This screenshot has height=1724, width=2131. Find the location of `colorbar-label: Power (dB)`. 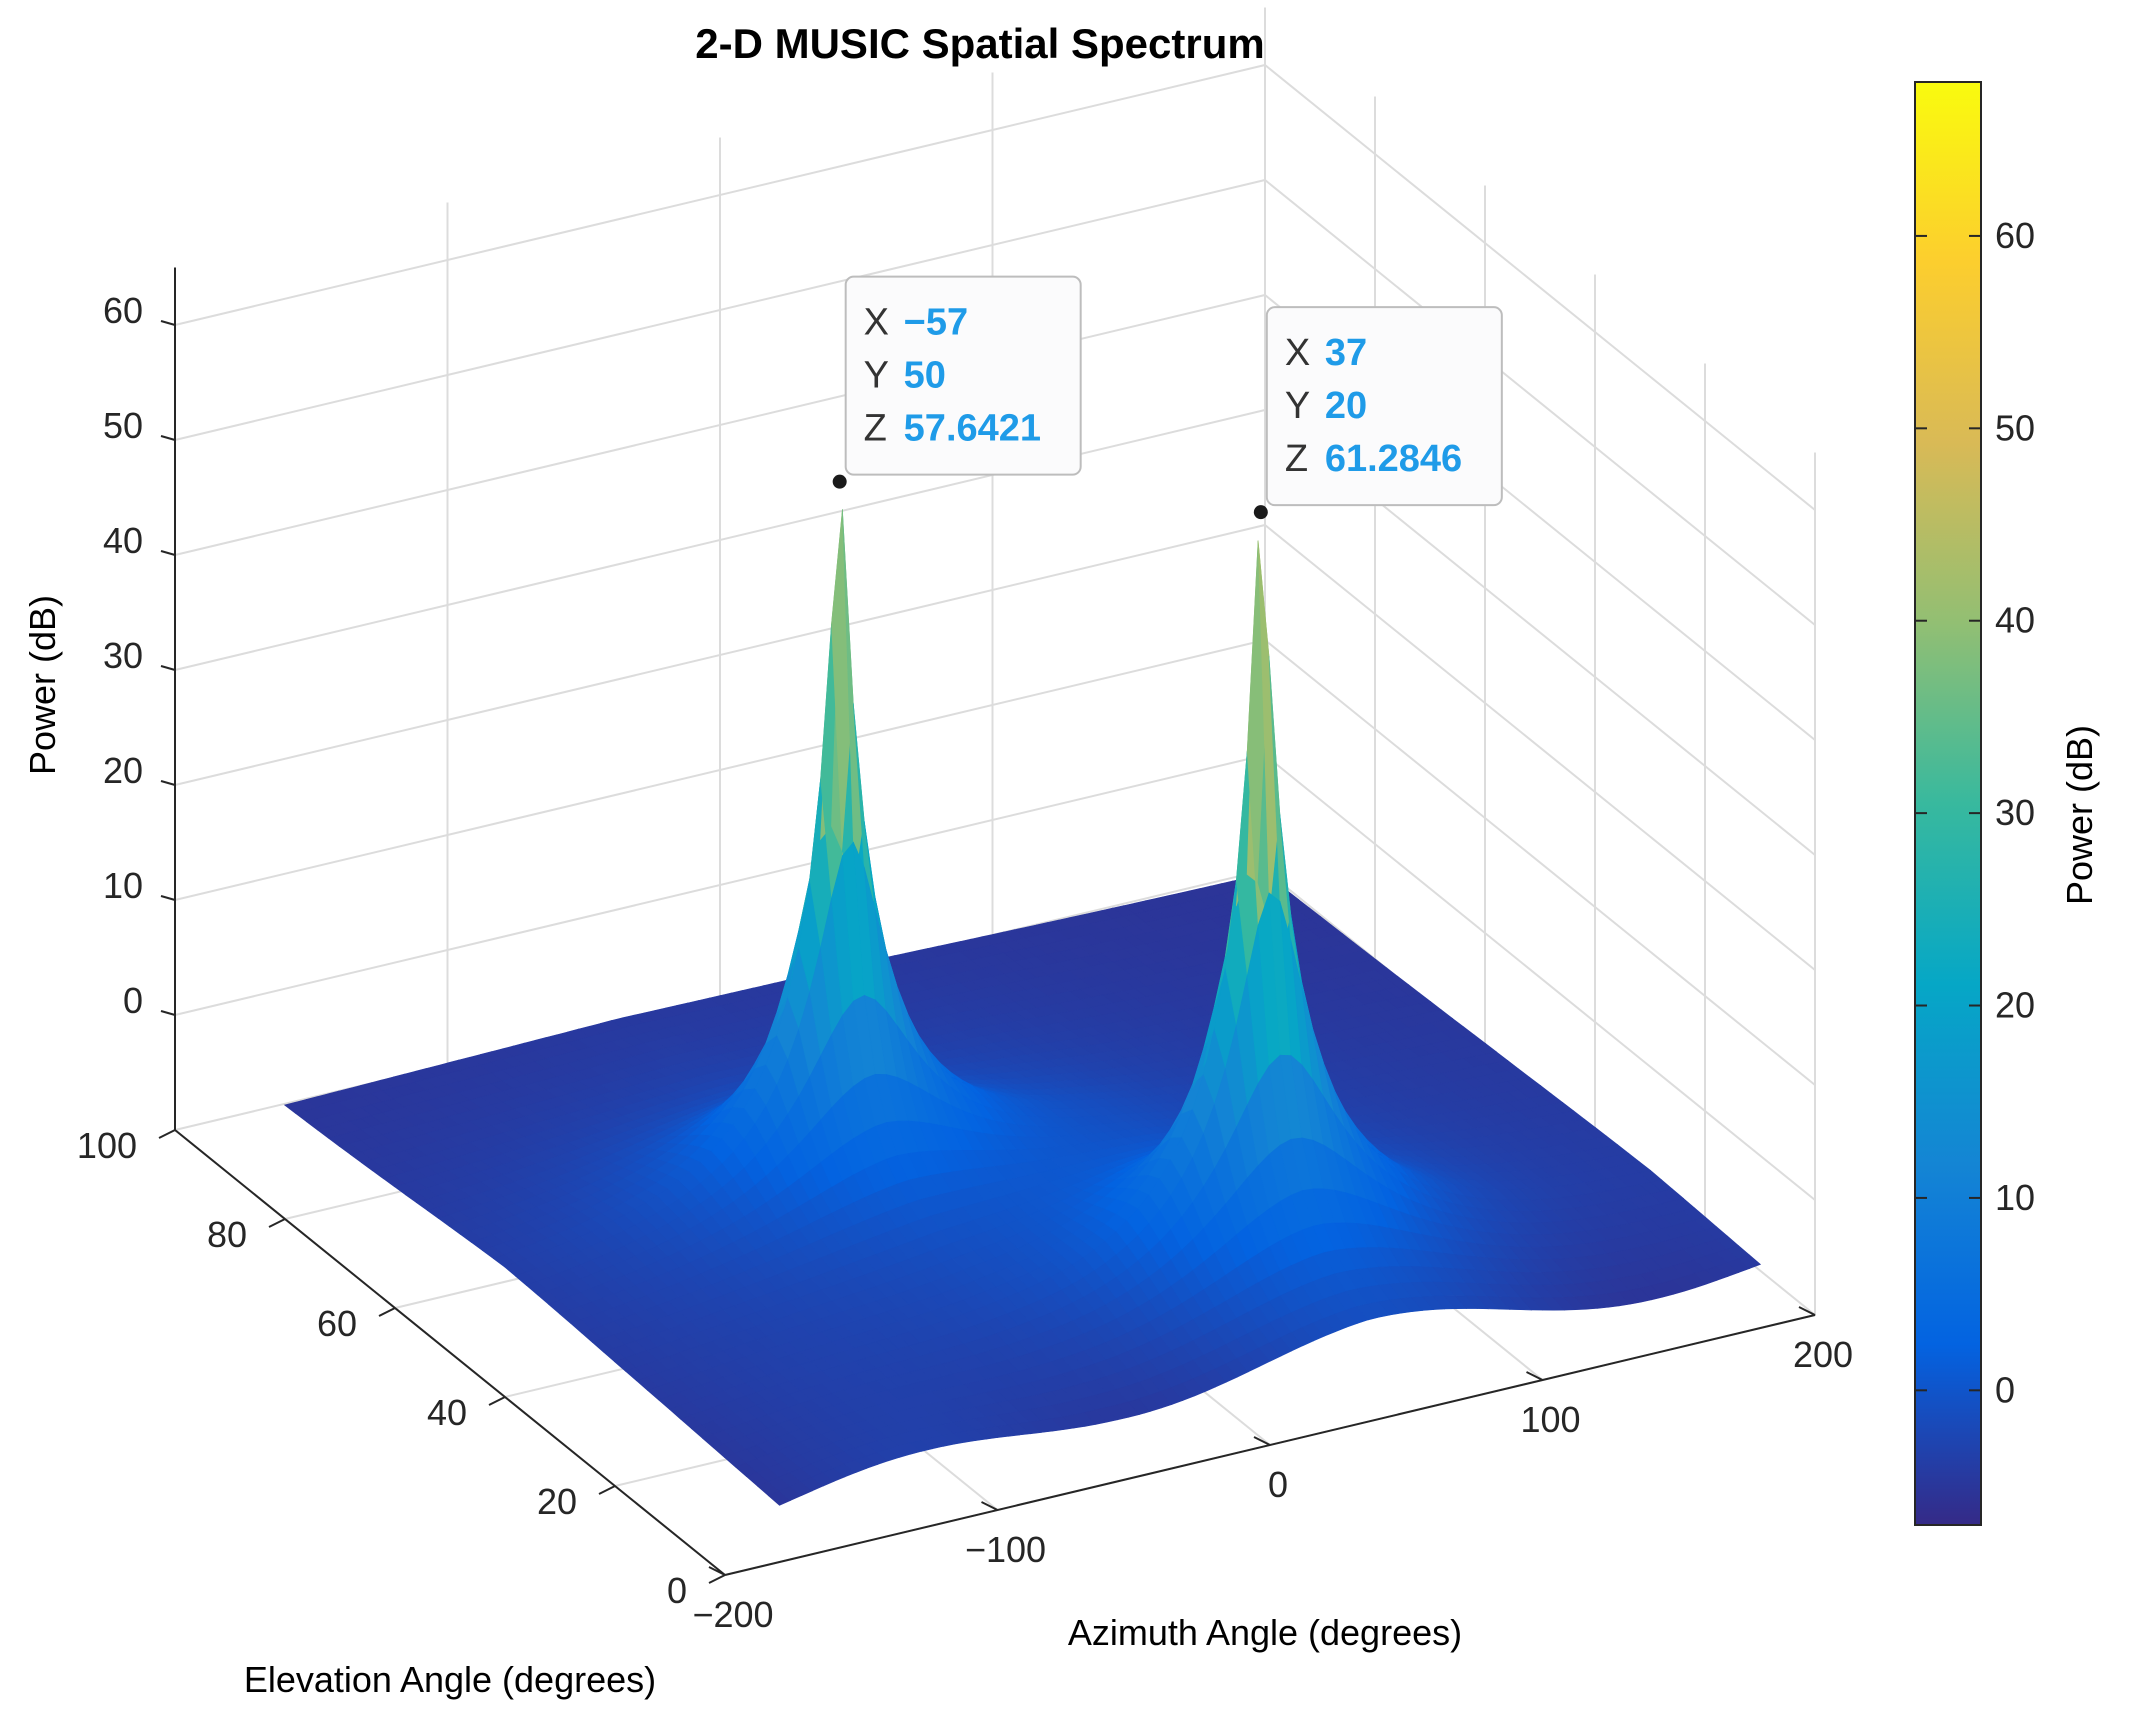

colorbar-label: Power (dB) is located at coordinates (2079, 815).